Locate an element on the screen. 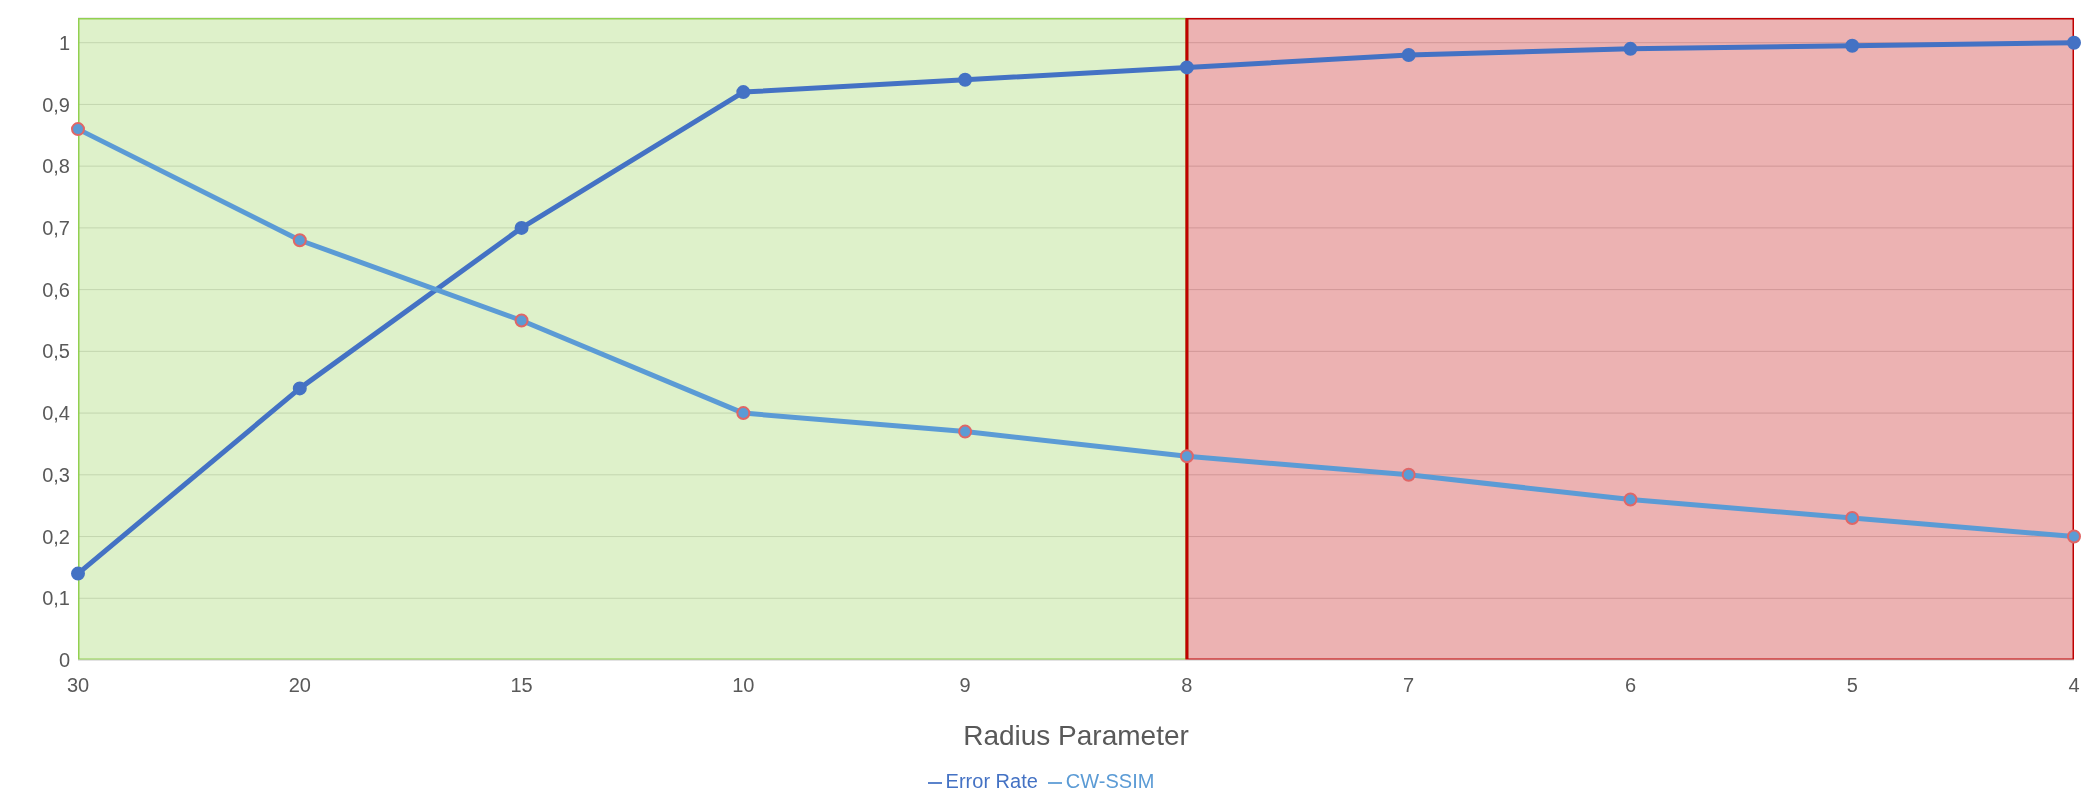 Image resolution: width=2092 pixels, height=803 pixels. x-axis-title: Radius Parameter is located at coordinates (1076, 735).